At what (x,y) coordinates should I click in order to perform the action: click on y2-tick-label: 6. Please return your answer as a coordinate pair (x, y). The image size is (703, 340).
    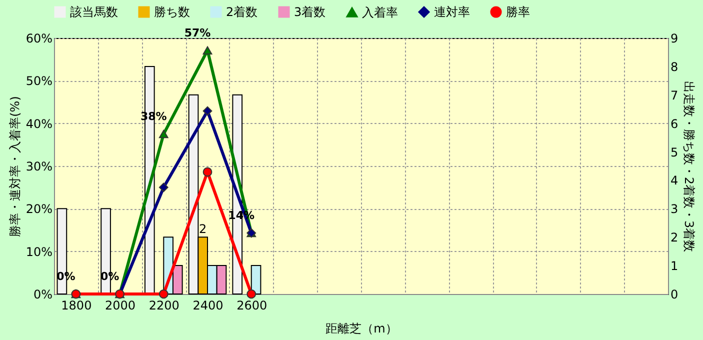
    Looking at the image, I should click on (674, 123).